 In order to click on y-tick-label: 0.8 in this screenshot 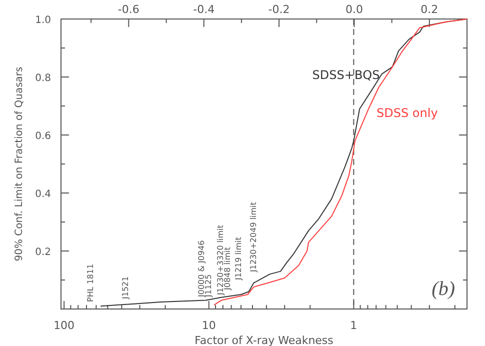, I will do `click(43, 78)`.